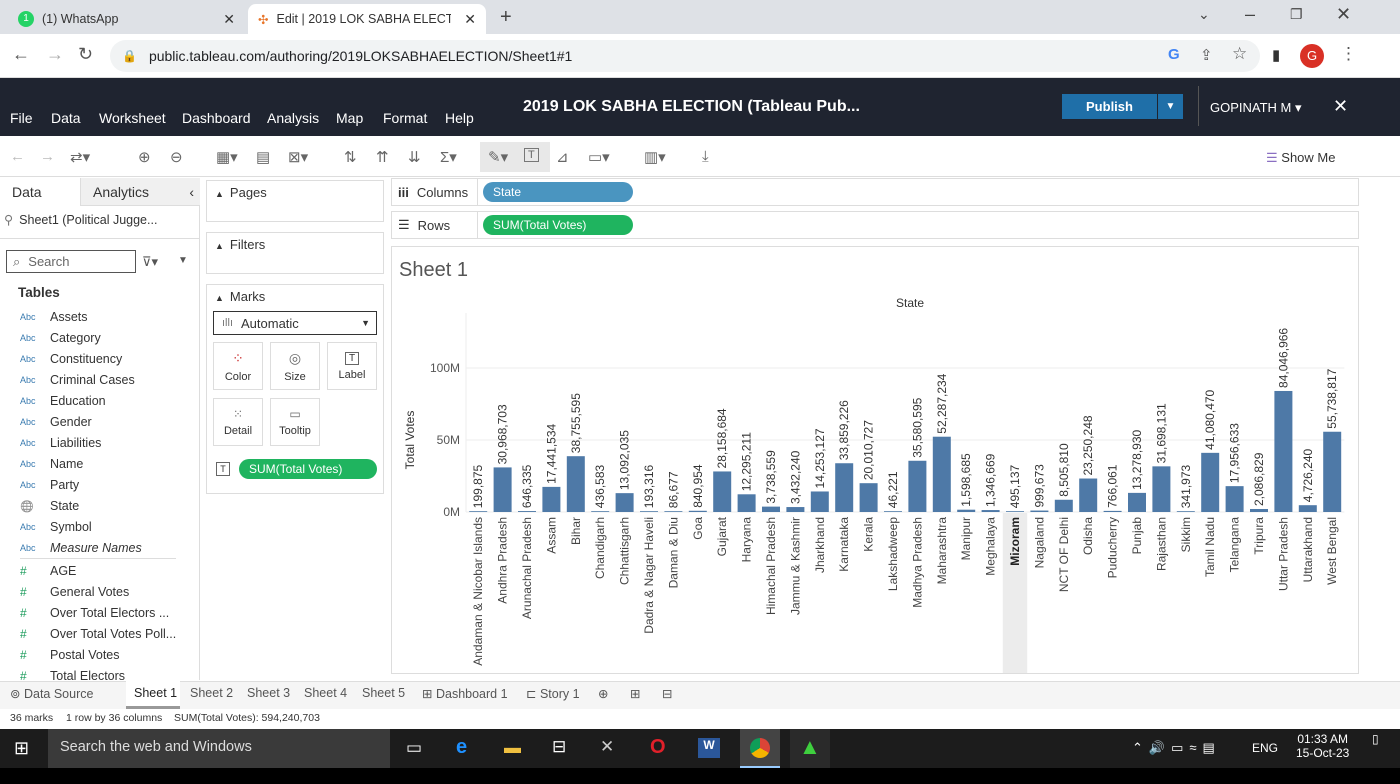 Image resolution: width=1400 pixels, height=784 pixels. I want to click on field-symbol: Abc Symbol, so click(56, 527).